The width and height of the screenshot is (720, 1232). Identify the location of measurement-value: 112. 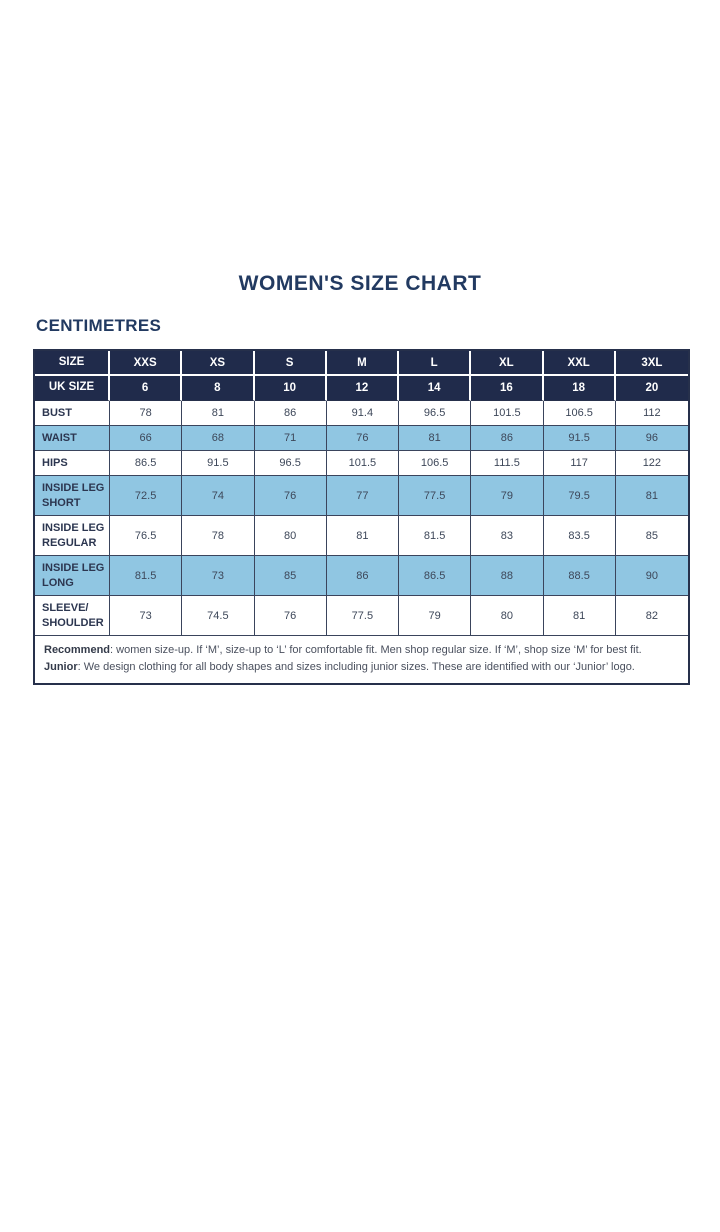
(651, 413).